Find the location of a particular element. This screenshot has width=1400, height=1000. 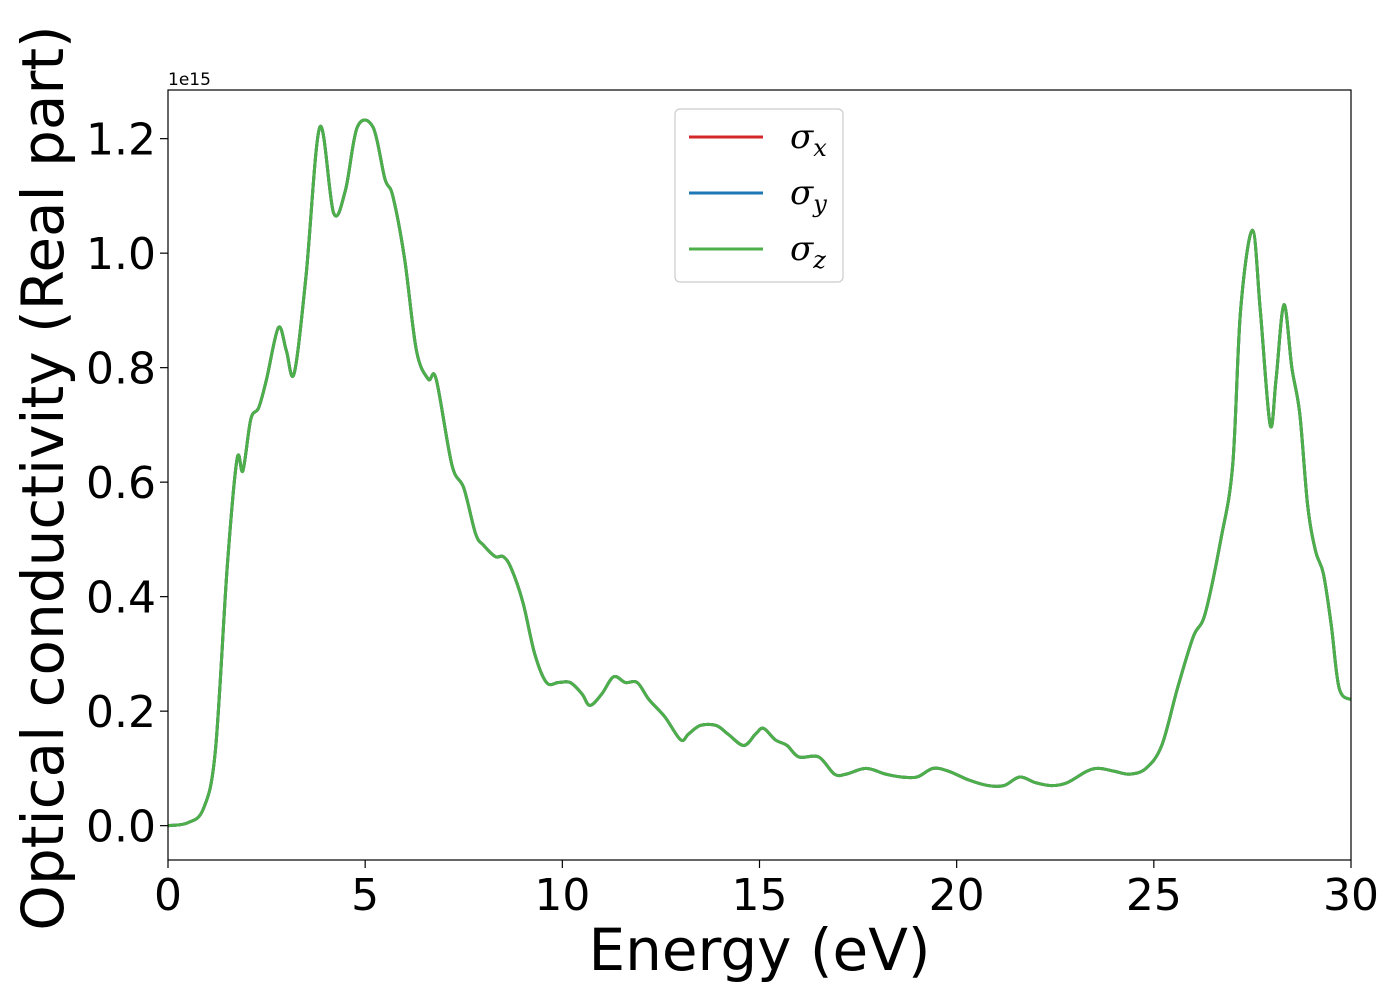

x-axis-ticks: 0 5 10 15 20 25 30 is located at coordinates (766, 890).